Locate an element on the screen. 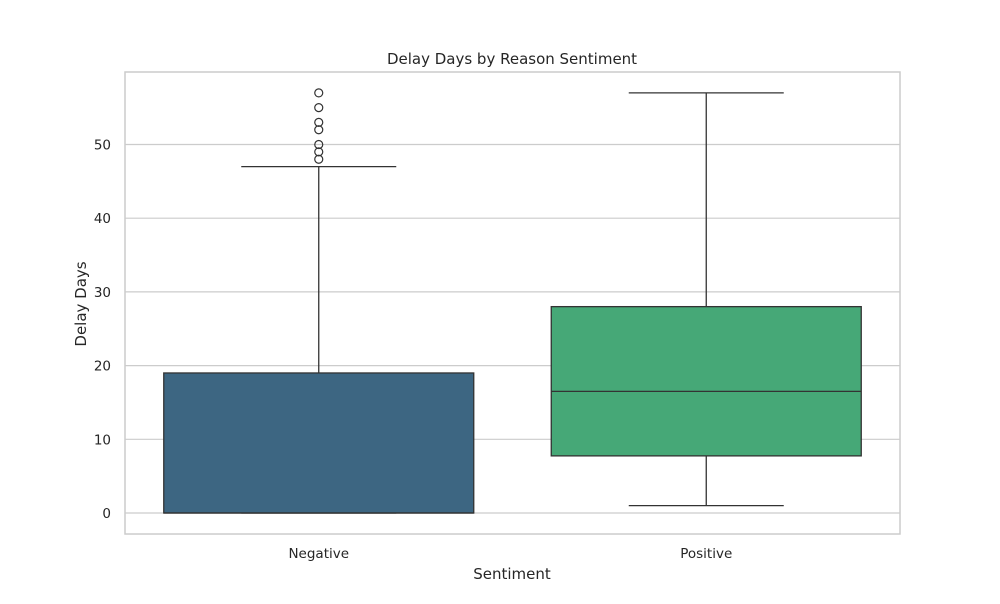  x-axis-label: Sentiment is located at coordinates (512, 574).